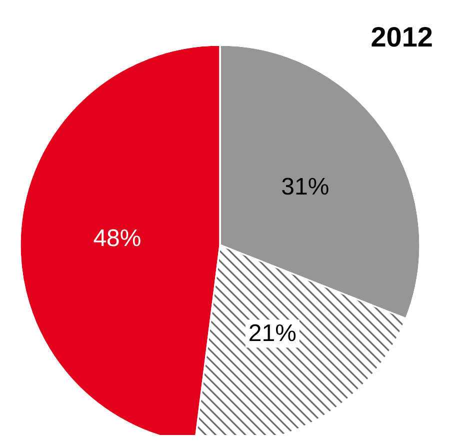 The width and height of the screenshot is (466, 443). Describe the element at coordinates (305, 187) in the screenshot. I see `data-label: 31%` at that location.